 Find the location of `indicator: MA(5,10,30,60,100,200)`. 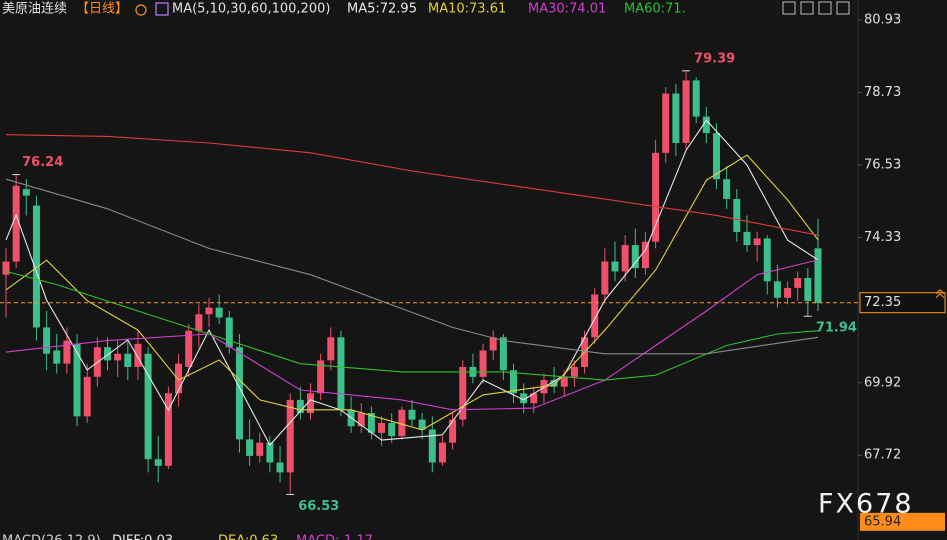

indicator: MA(5,10,30,60,100,200) is located at coordinates (251, 9).